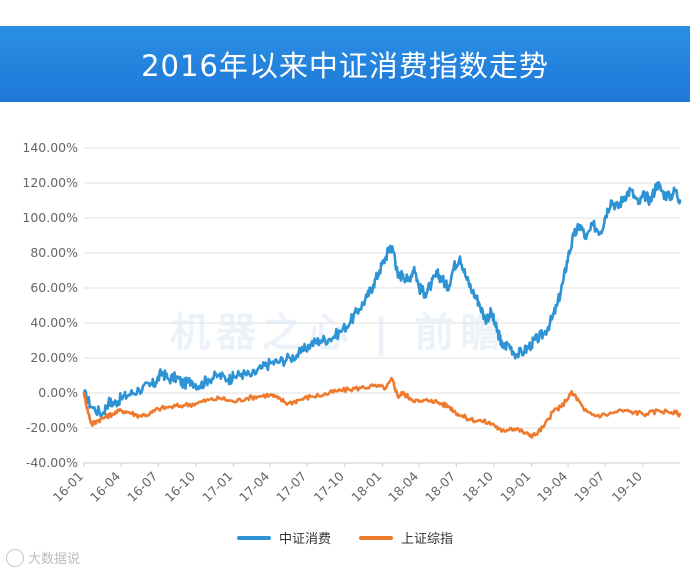 This screenshot has height=577, width=690. I want to click on y-tick-label: 60.00%, so click(54, 287).